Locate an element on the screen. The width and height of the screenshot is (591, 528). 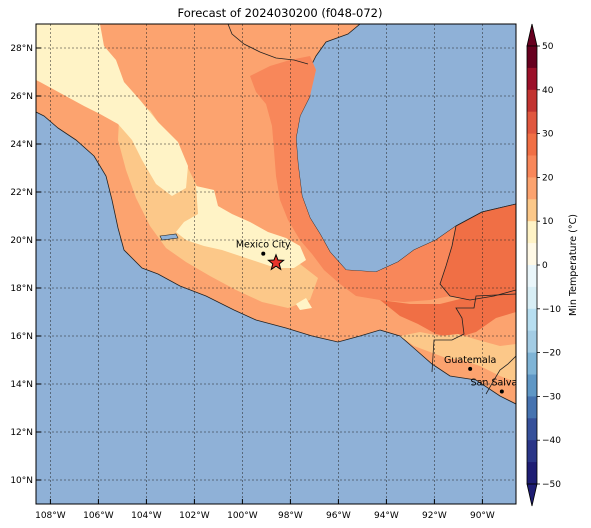
colorbar-tick-label: 20 is located at coordinates (548, 178).